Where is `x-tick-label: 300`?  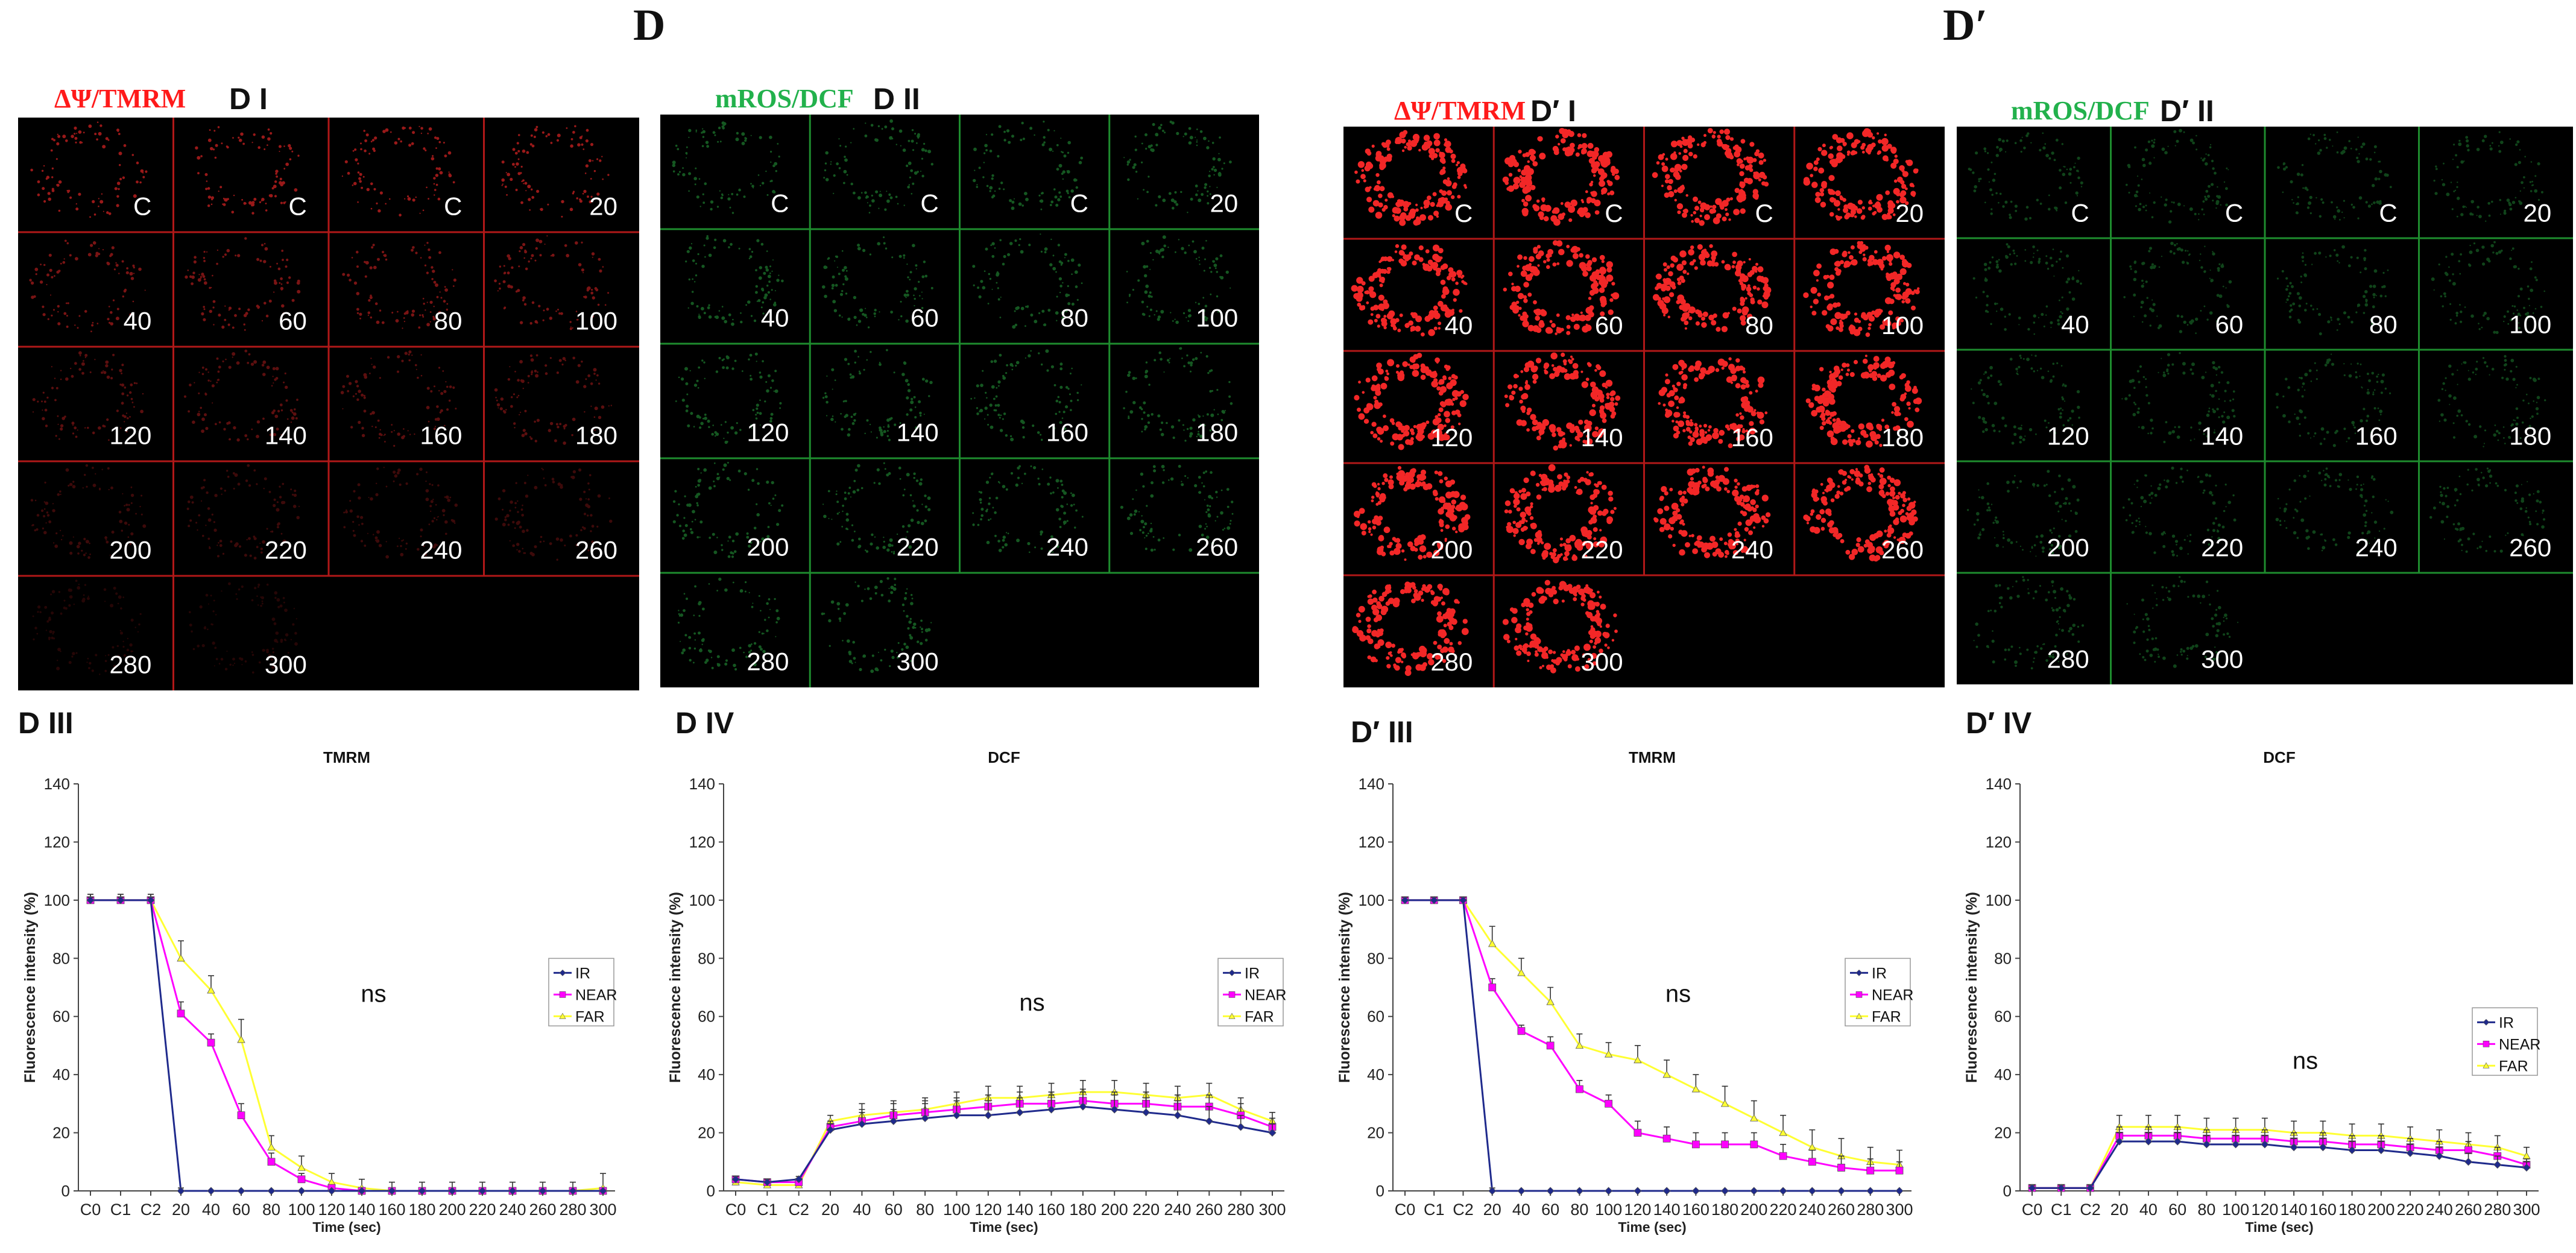 x-tick-label: 300 is located at coordinates (2526, 1210).